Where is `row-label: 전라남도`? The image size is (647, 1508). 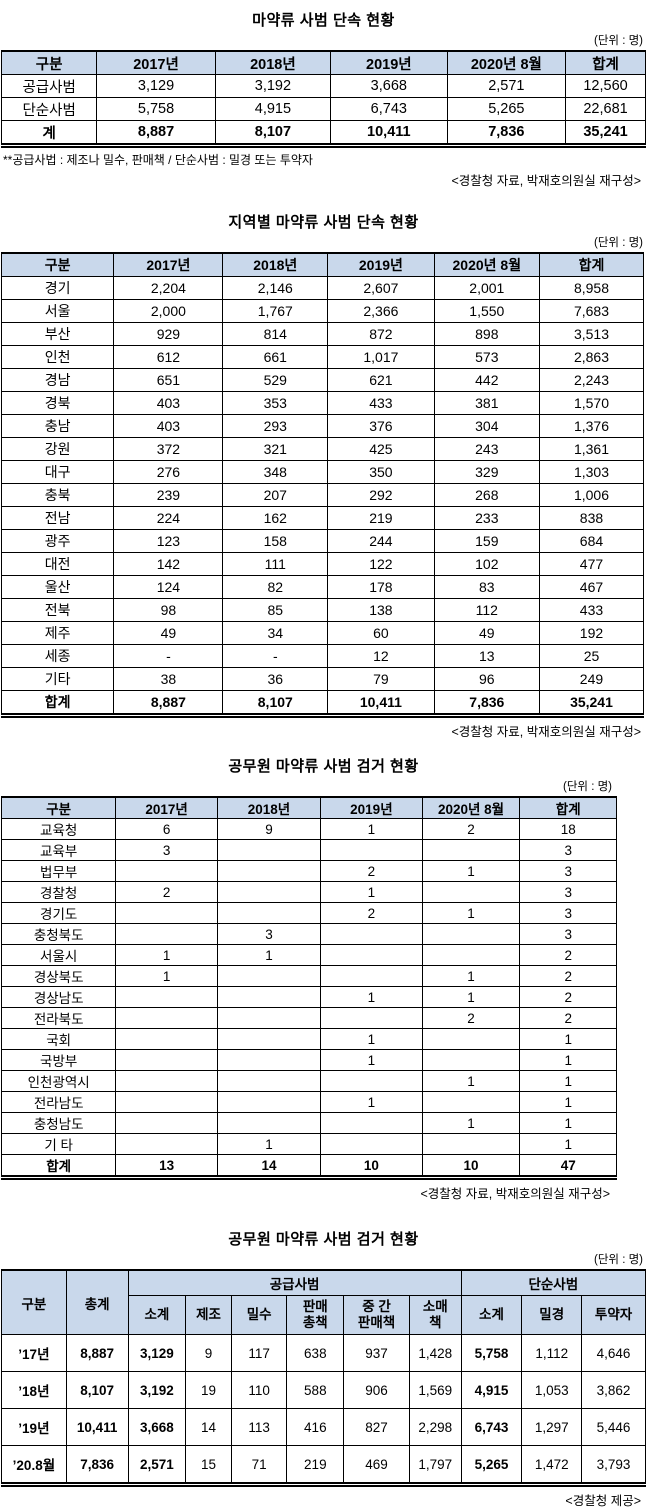 row-label: 전라남도 is located at coordinates (58, 1102).